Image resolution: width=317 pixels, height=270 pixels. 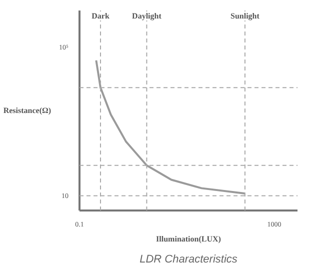 What do you see at coordinates (189, 260) in the screenshot?
I see `text: LDR Characteristics` at bounding box center [189, 260].